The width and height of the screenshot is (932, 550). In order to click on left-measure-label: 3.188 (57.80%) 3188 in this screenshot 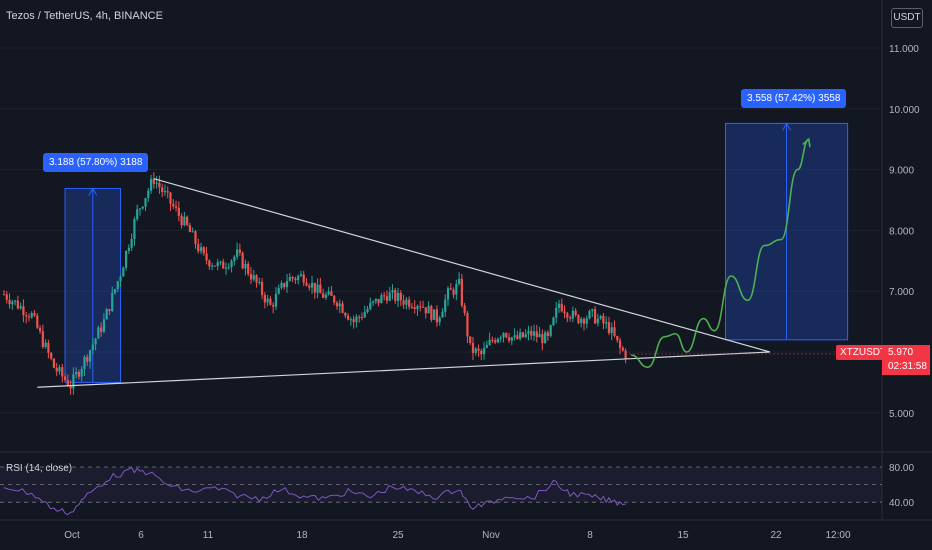, I will do `click(96, 162)`.